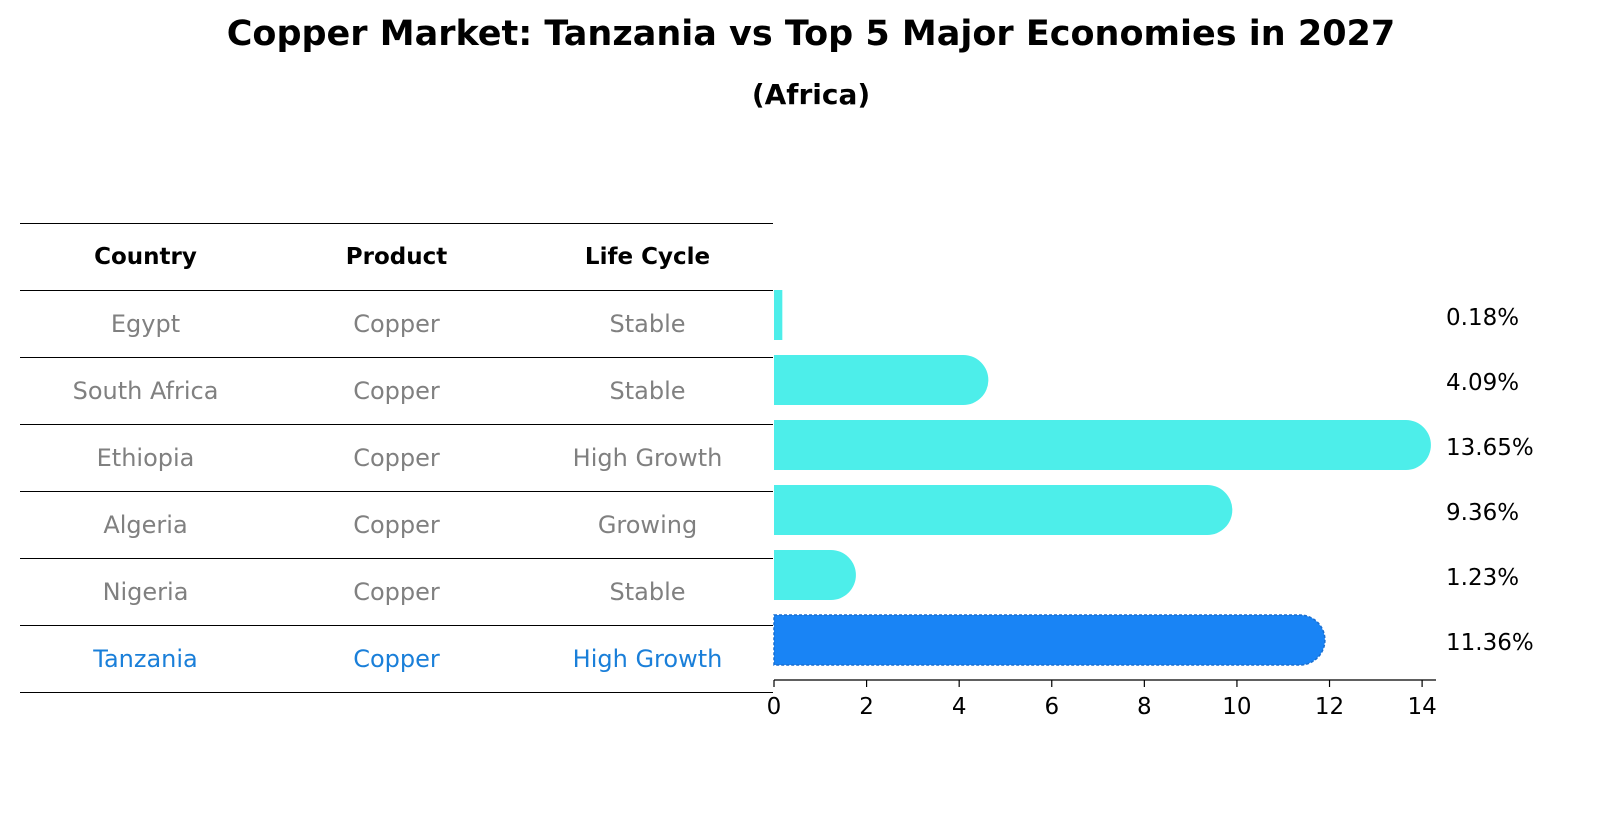 Image resolution: width=1604 pixels, height=823 pixels. I want to click on x-tick-label: 6, so click(1051, 707).